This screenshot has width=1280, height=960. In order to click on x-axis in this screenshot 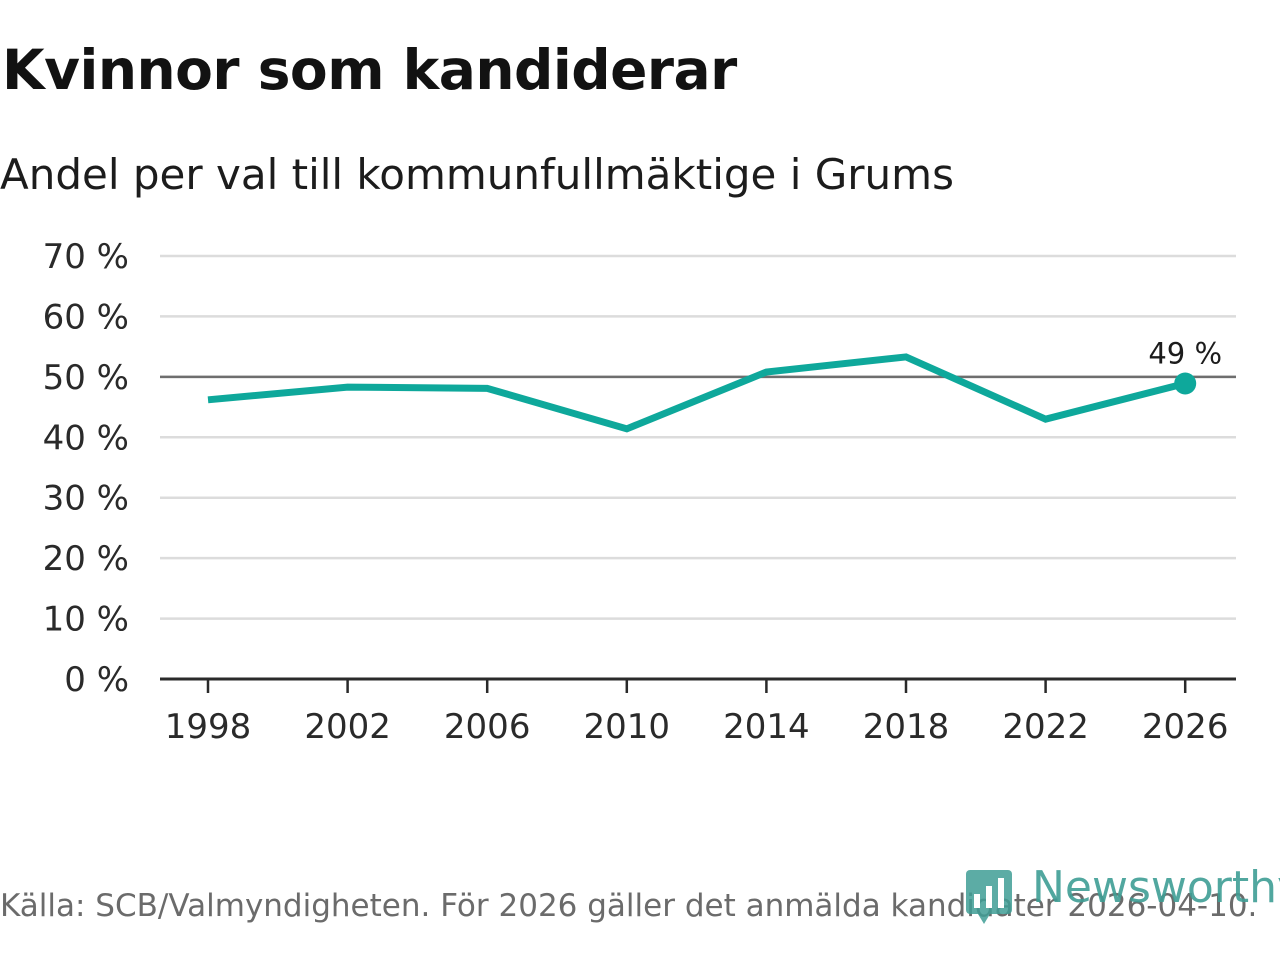, I will do `click(698, 685)`.